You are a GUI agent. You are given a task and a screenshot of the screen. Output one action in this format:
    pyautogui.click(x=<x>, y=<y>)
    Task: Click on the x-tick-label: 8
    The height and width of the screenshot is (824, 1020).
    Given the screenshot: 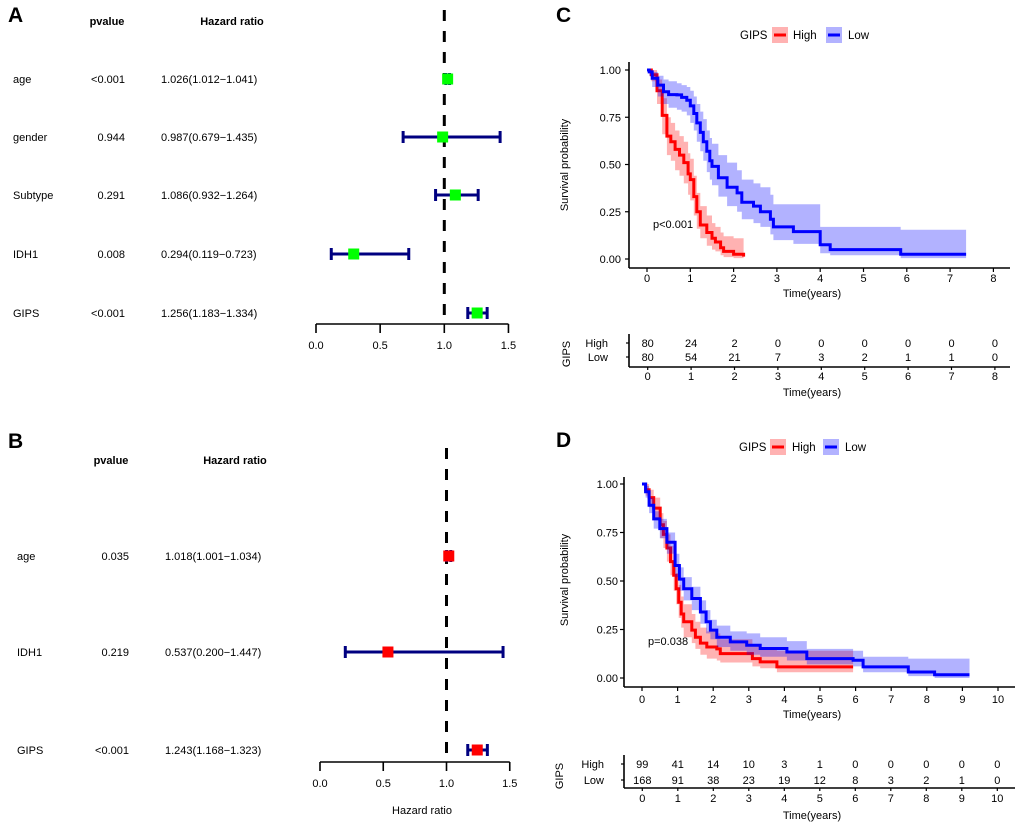 What is the action you would take?
    pyautogui.click(x=927, y=700)
    